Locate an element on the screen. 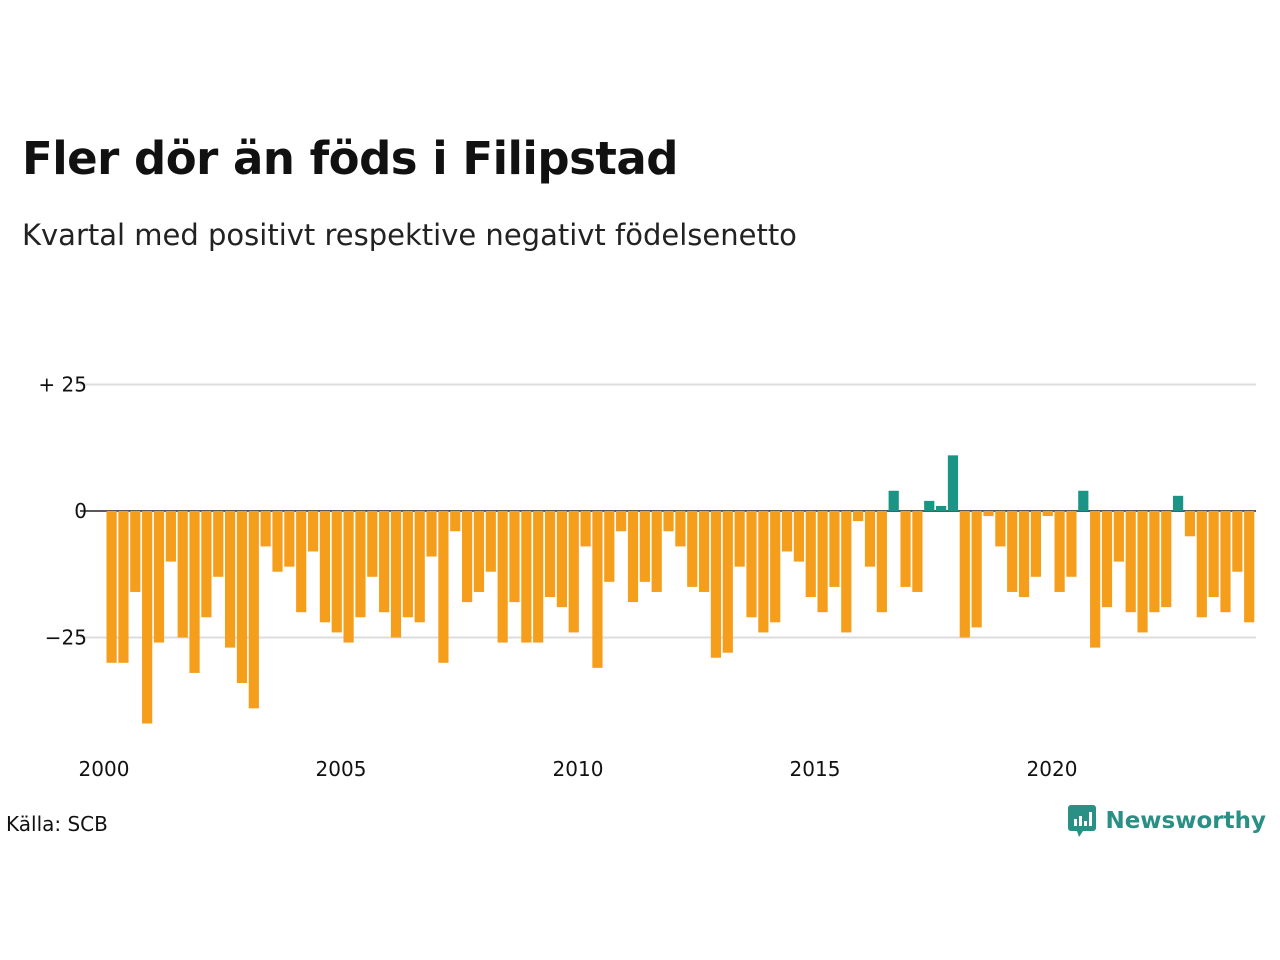  newsworthy-logo-icon is located at coordinates (1082, 821).